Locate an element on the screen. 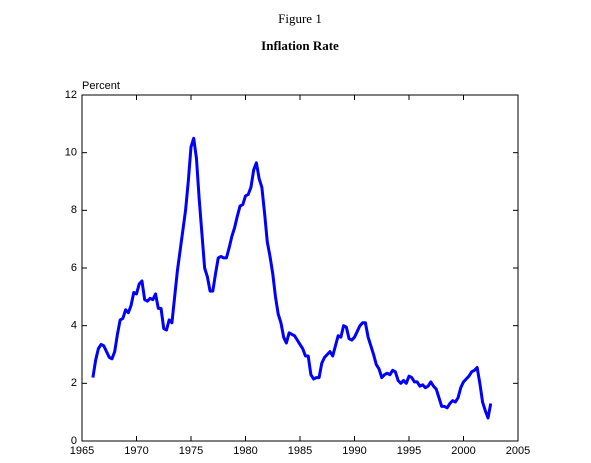 This screenshot has width=591, height=463. y-tick-label: 0 is located at coordinates (74, 441).